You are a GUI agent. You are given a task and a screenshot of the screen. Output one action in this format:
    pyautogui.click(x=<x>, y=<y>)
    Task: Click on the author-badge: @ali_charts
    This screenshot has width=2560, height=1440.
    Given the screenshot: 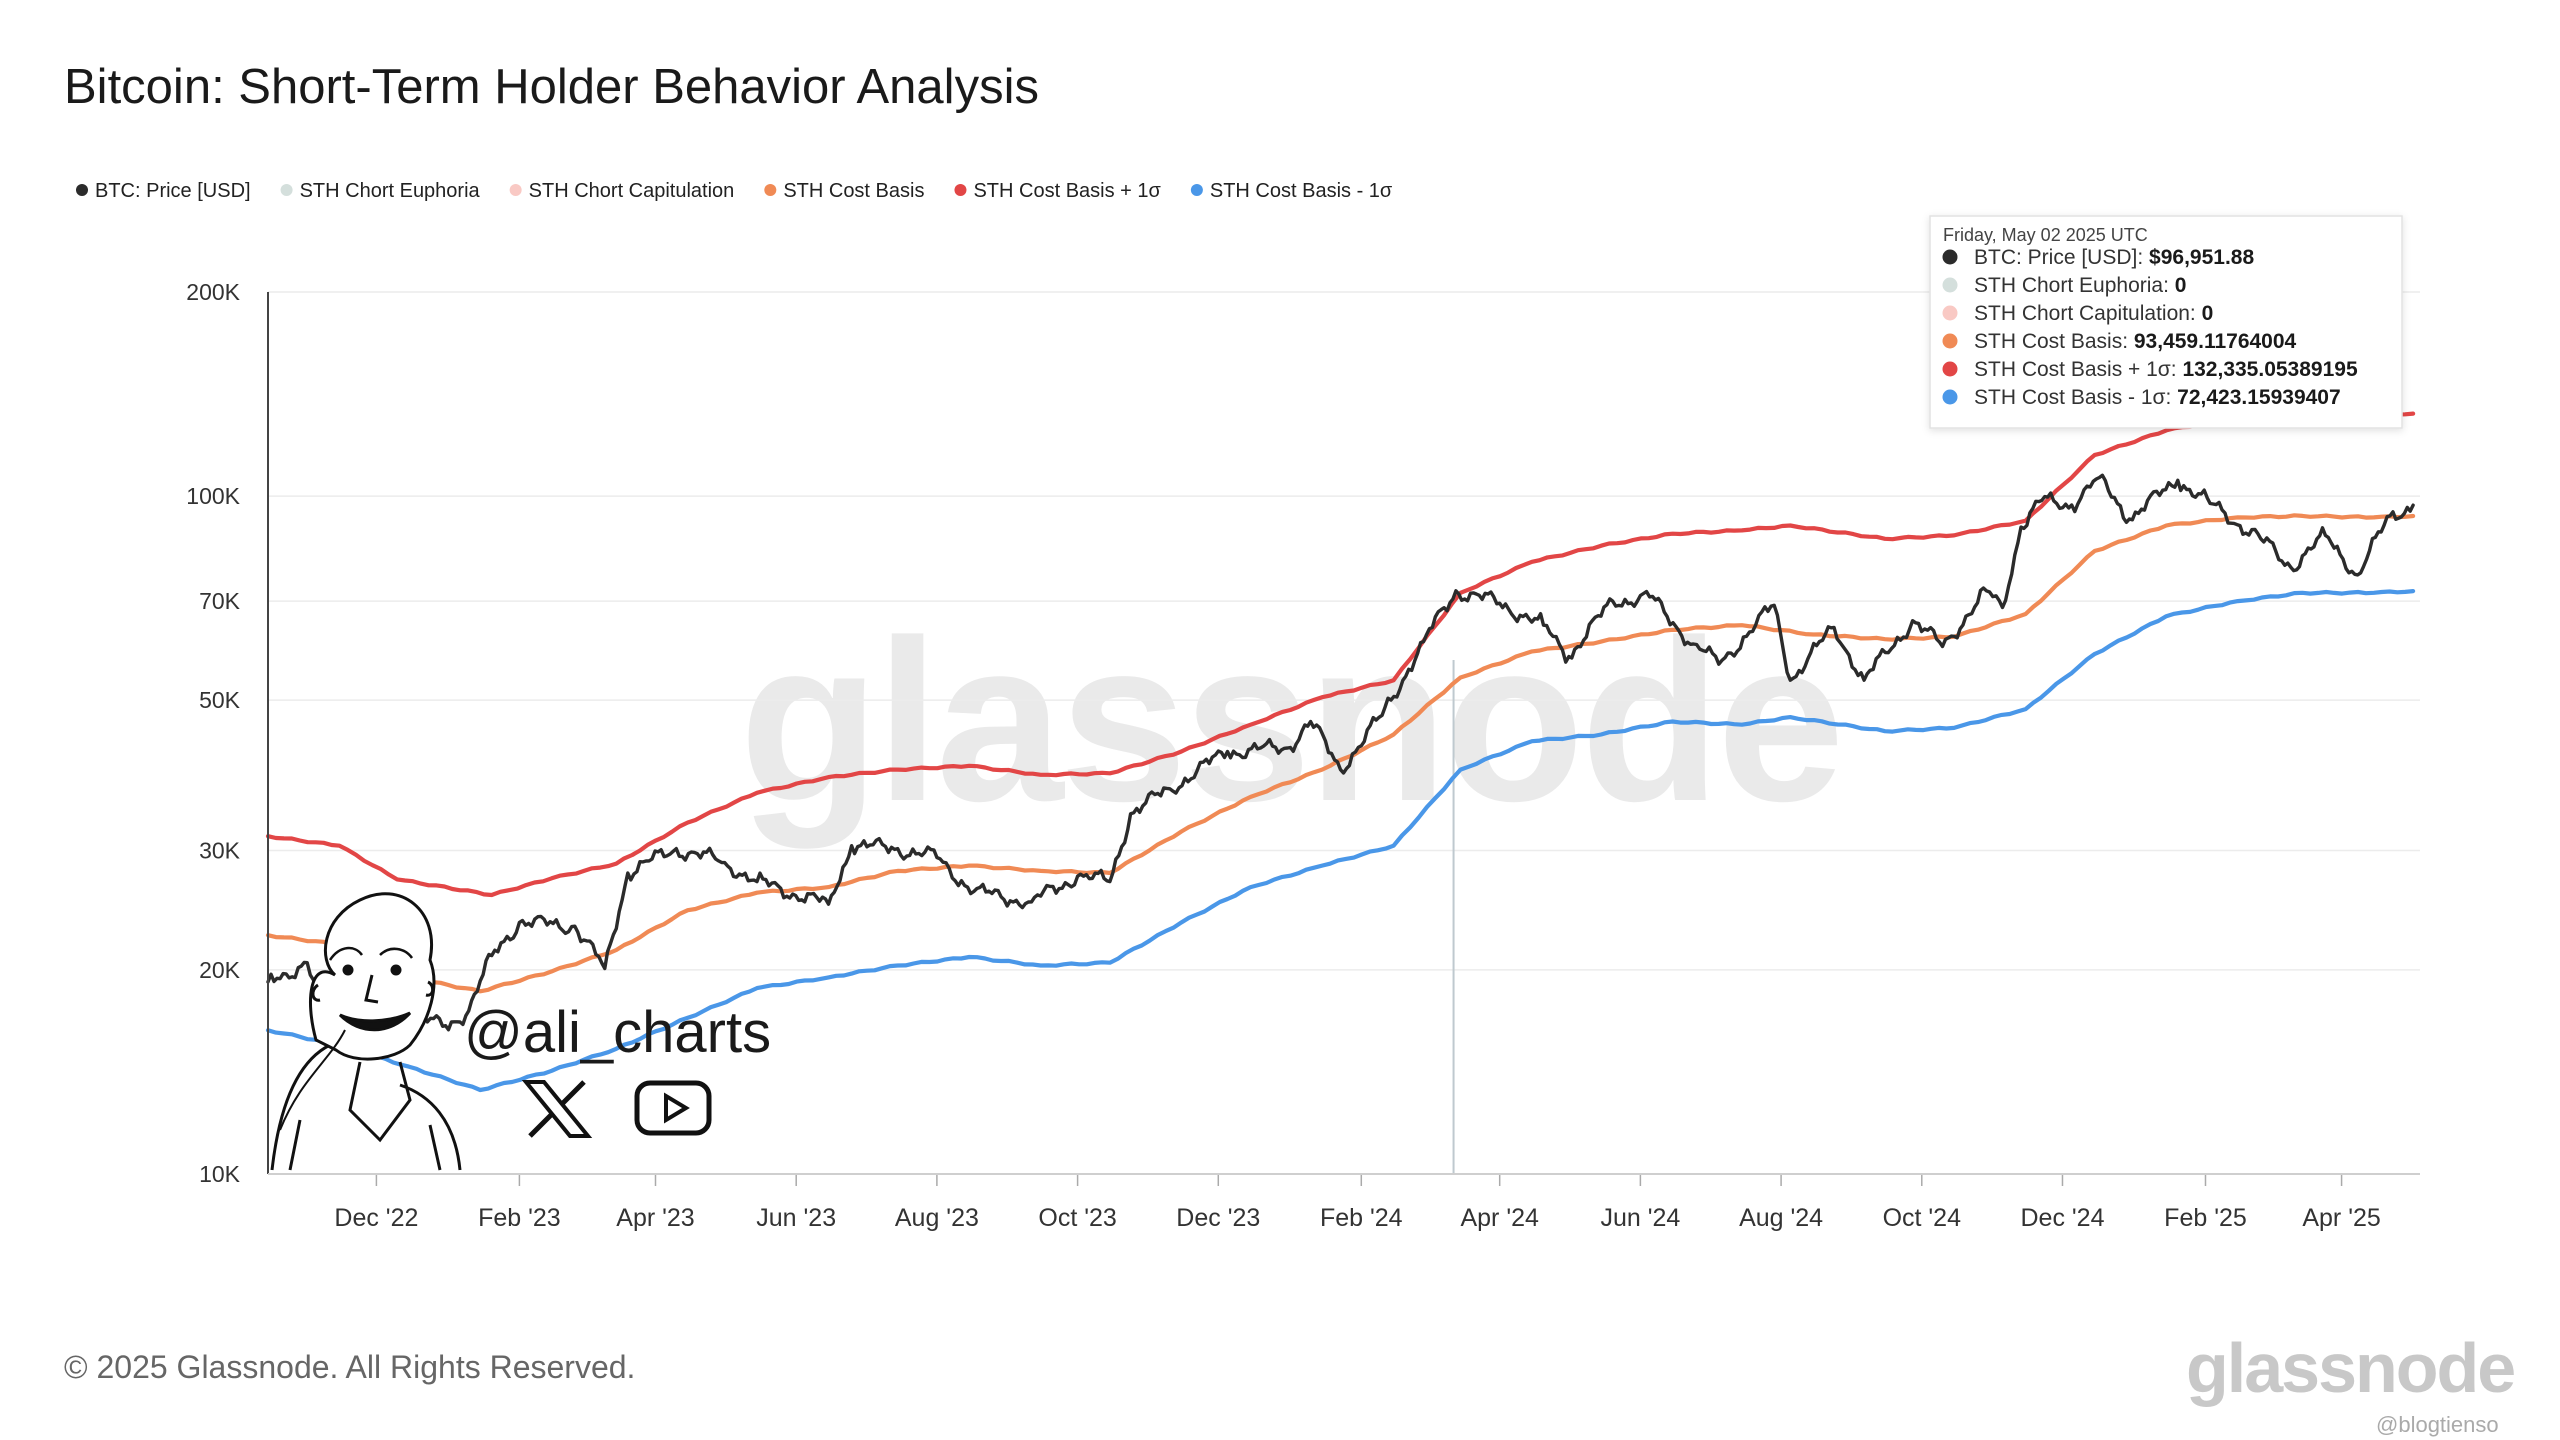 What is the action you would take?
    pyautogui.click(x=520, y=1031)
    